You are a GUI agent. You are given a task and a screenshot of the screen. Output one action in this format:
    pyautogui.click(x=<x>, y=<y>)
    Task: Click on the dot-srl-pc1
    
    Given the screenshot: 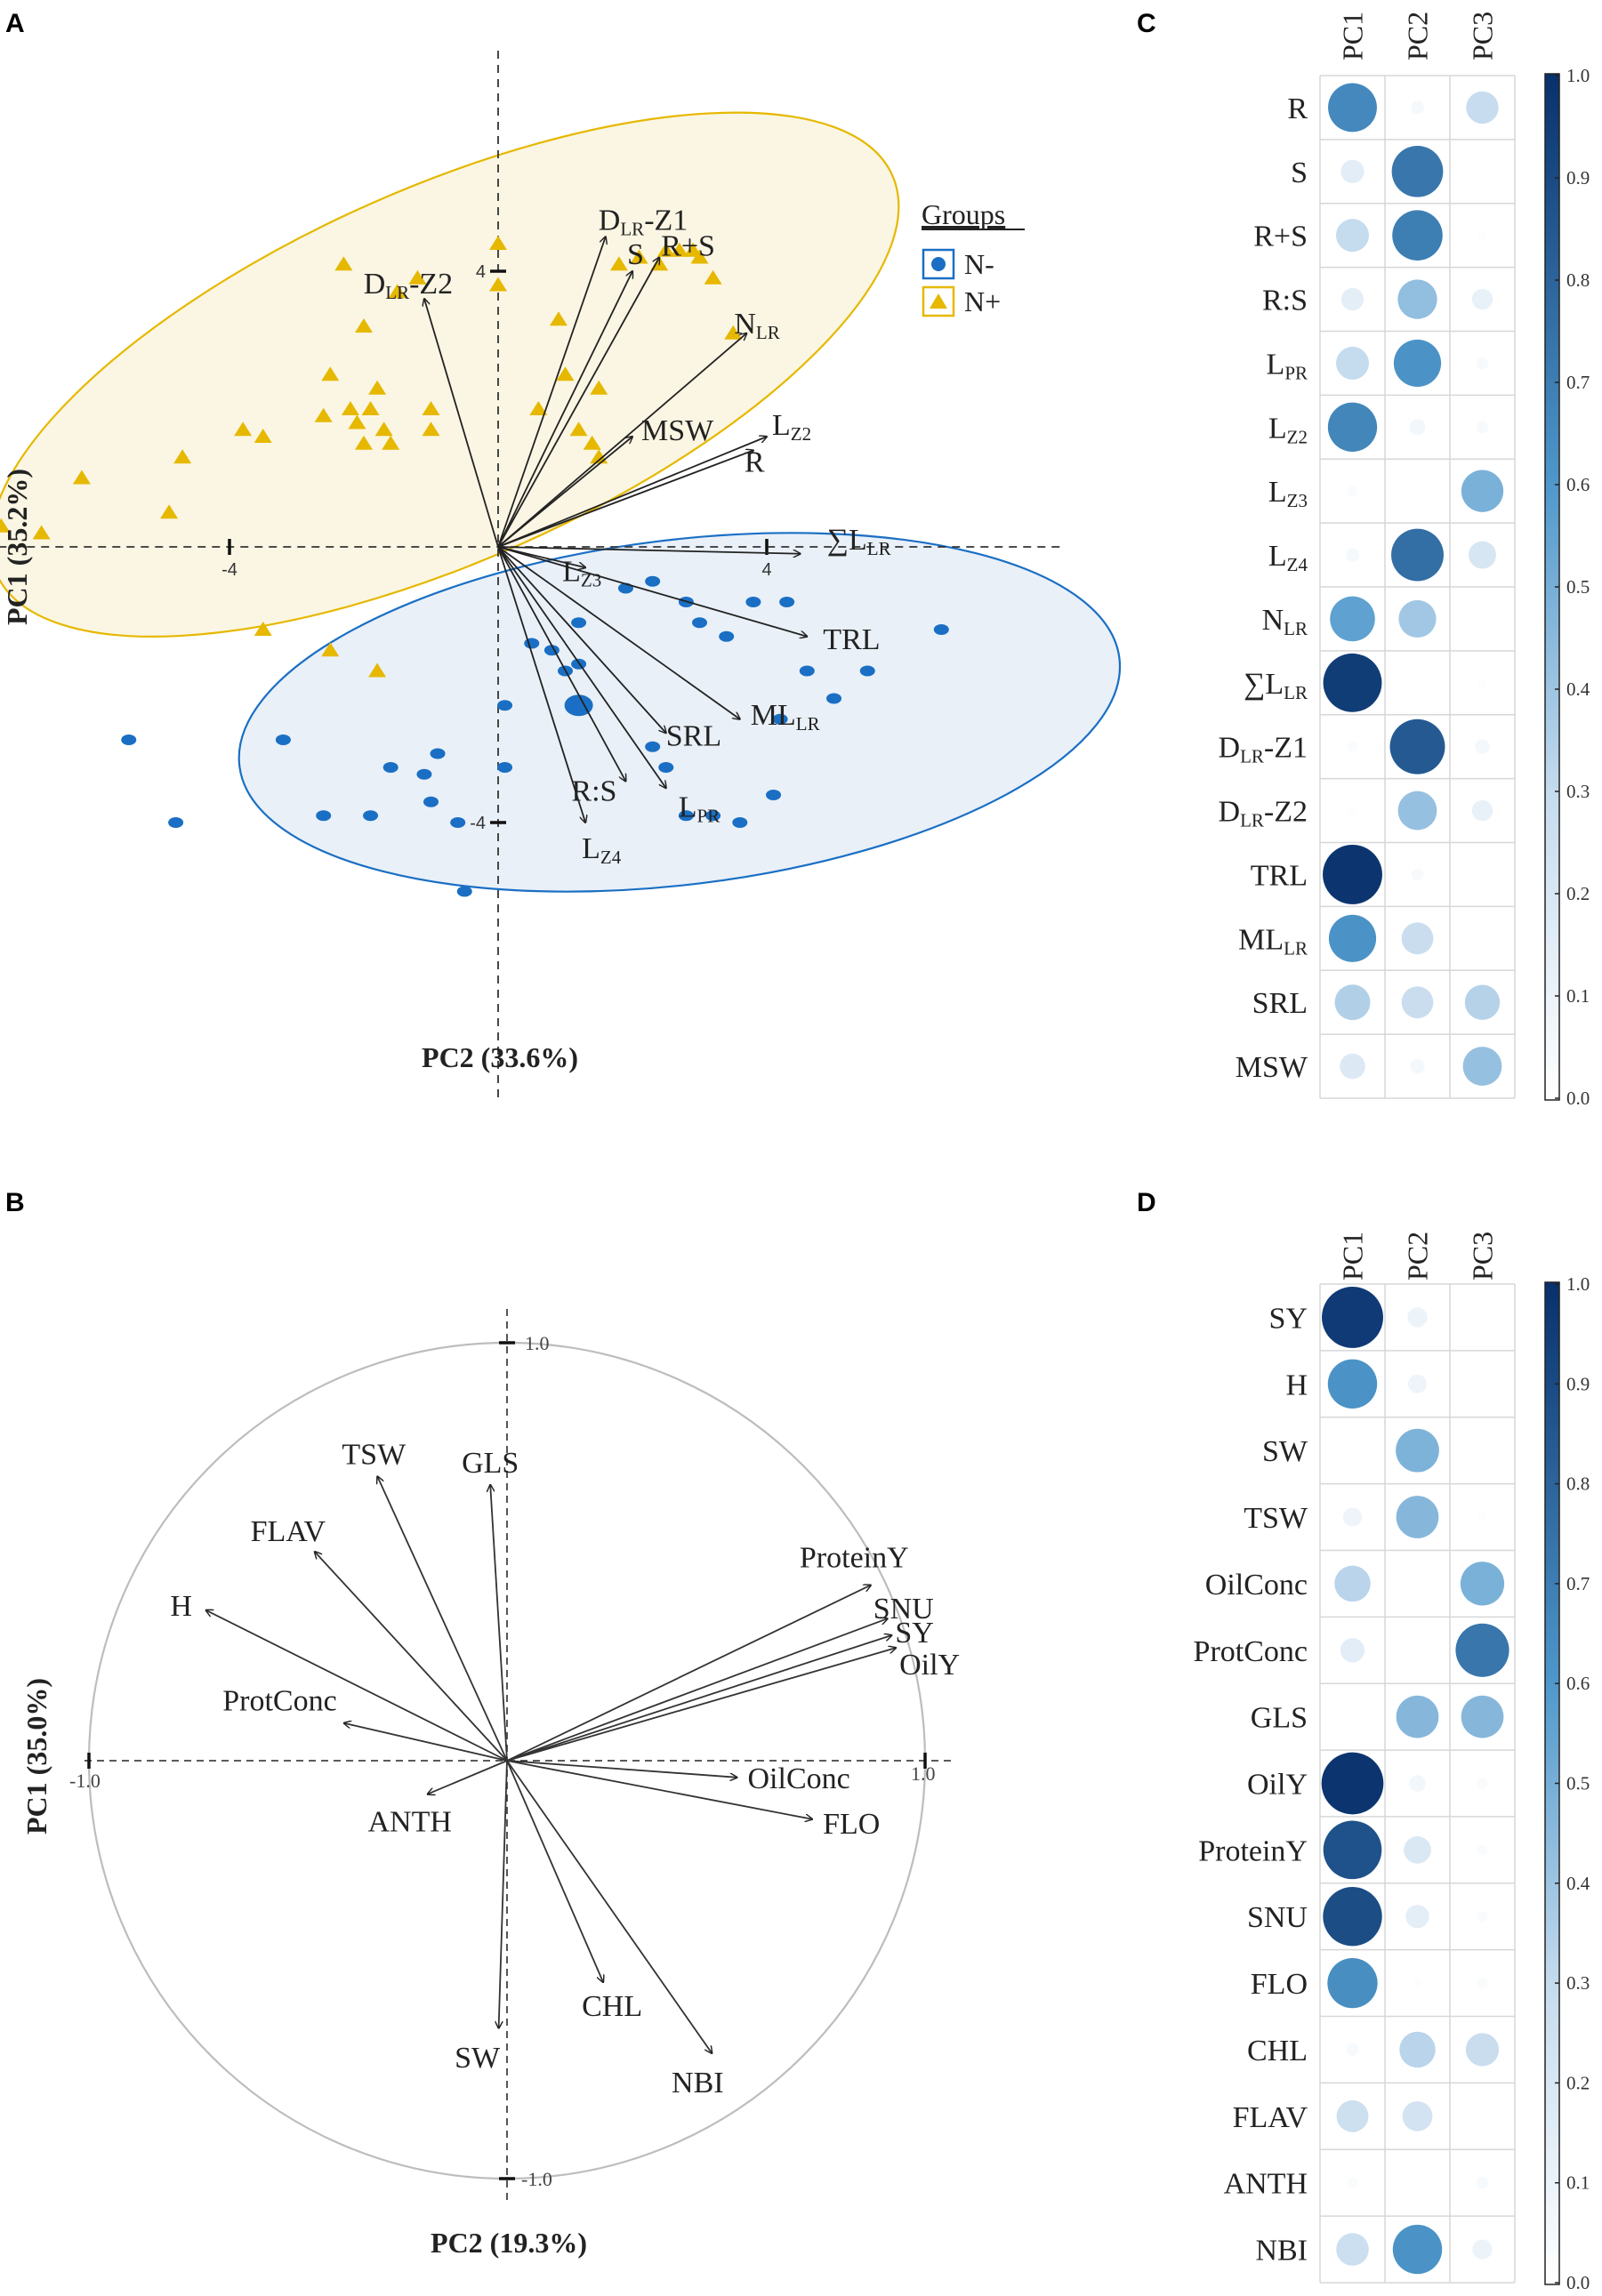 What is the action you would take?
    pyautogui.click(x=1352, y=1002)
    